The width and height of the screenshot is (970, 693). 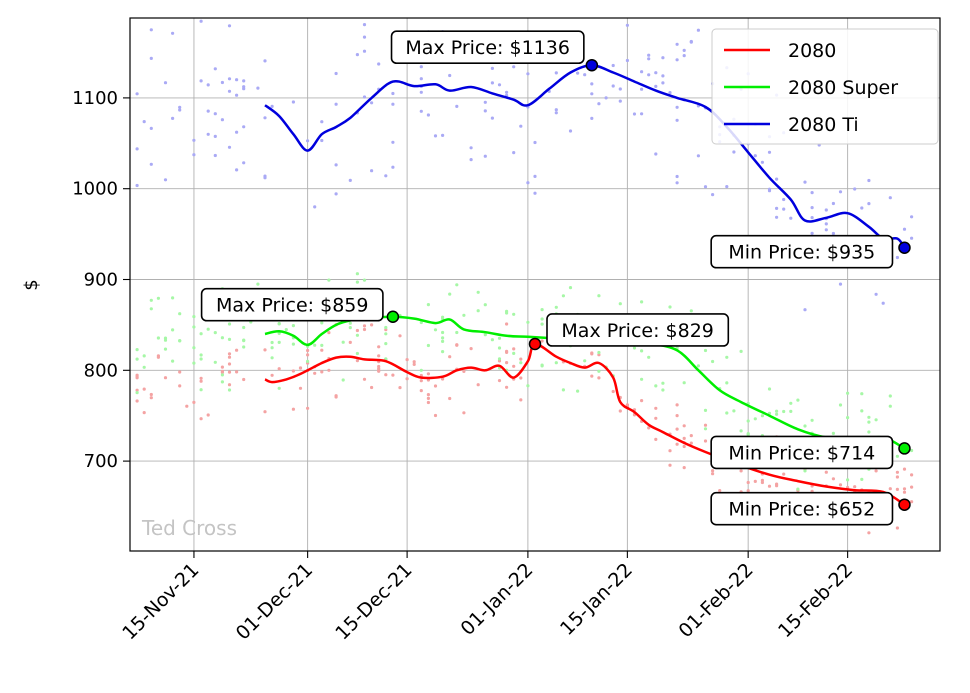 What do you see at coordinates (715, 600) in the screenshot?
I see `x-tick-label: 01-Feb-22` at bounding box center [715, 600].